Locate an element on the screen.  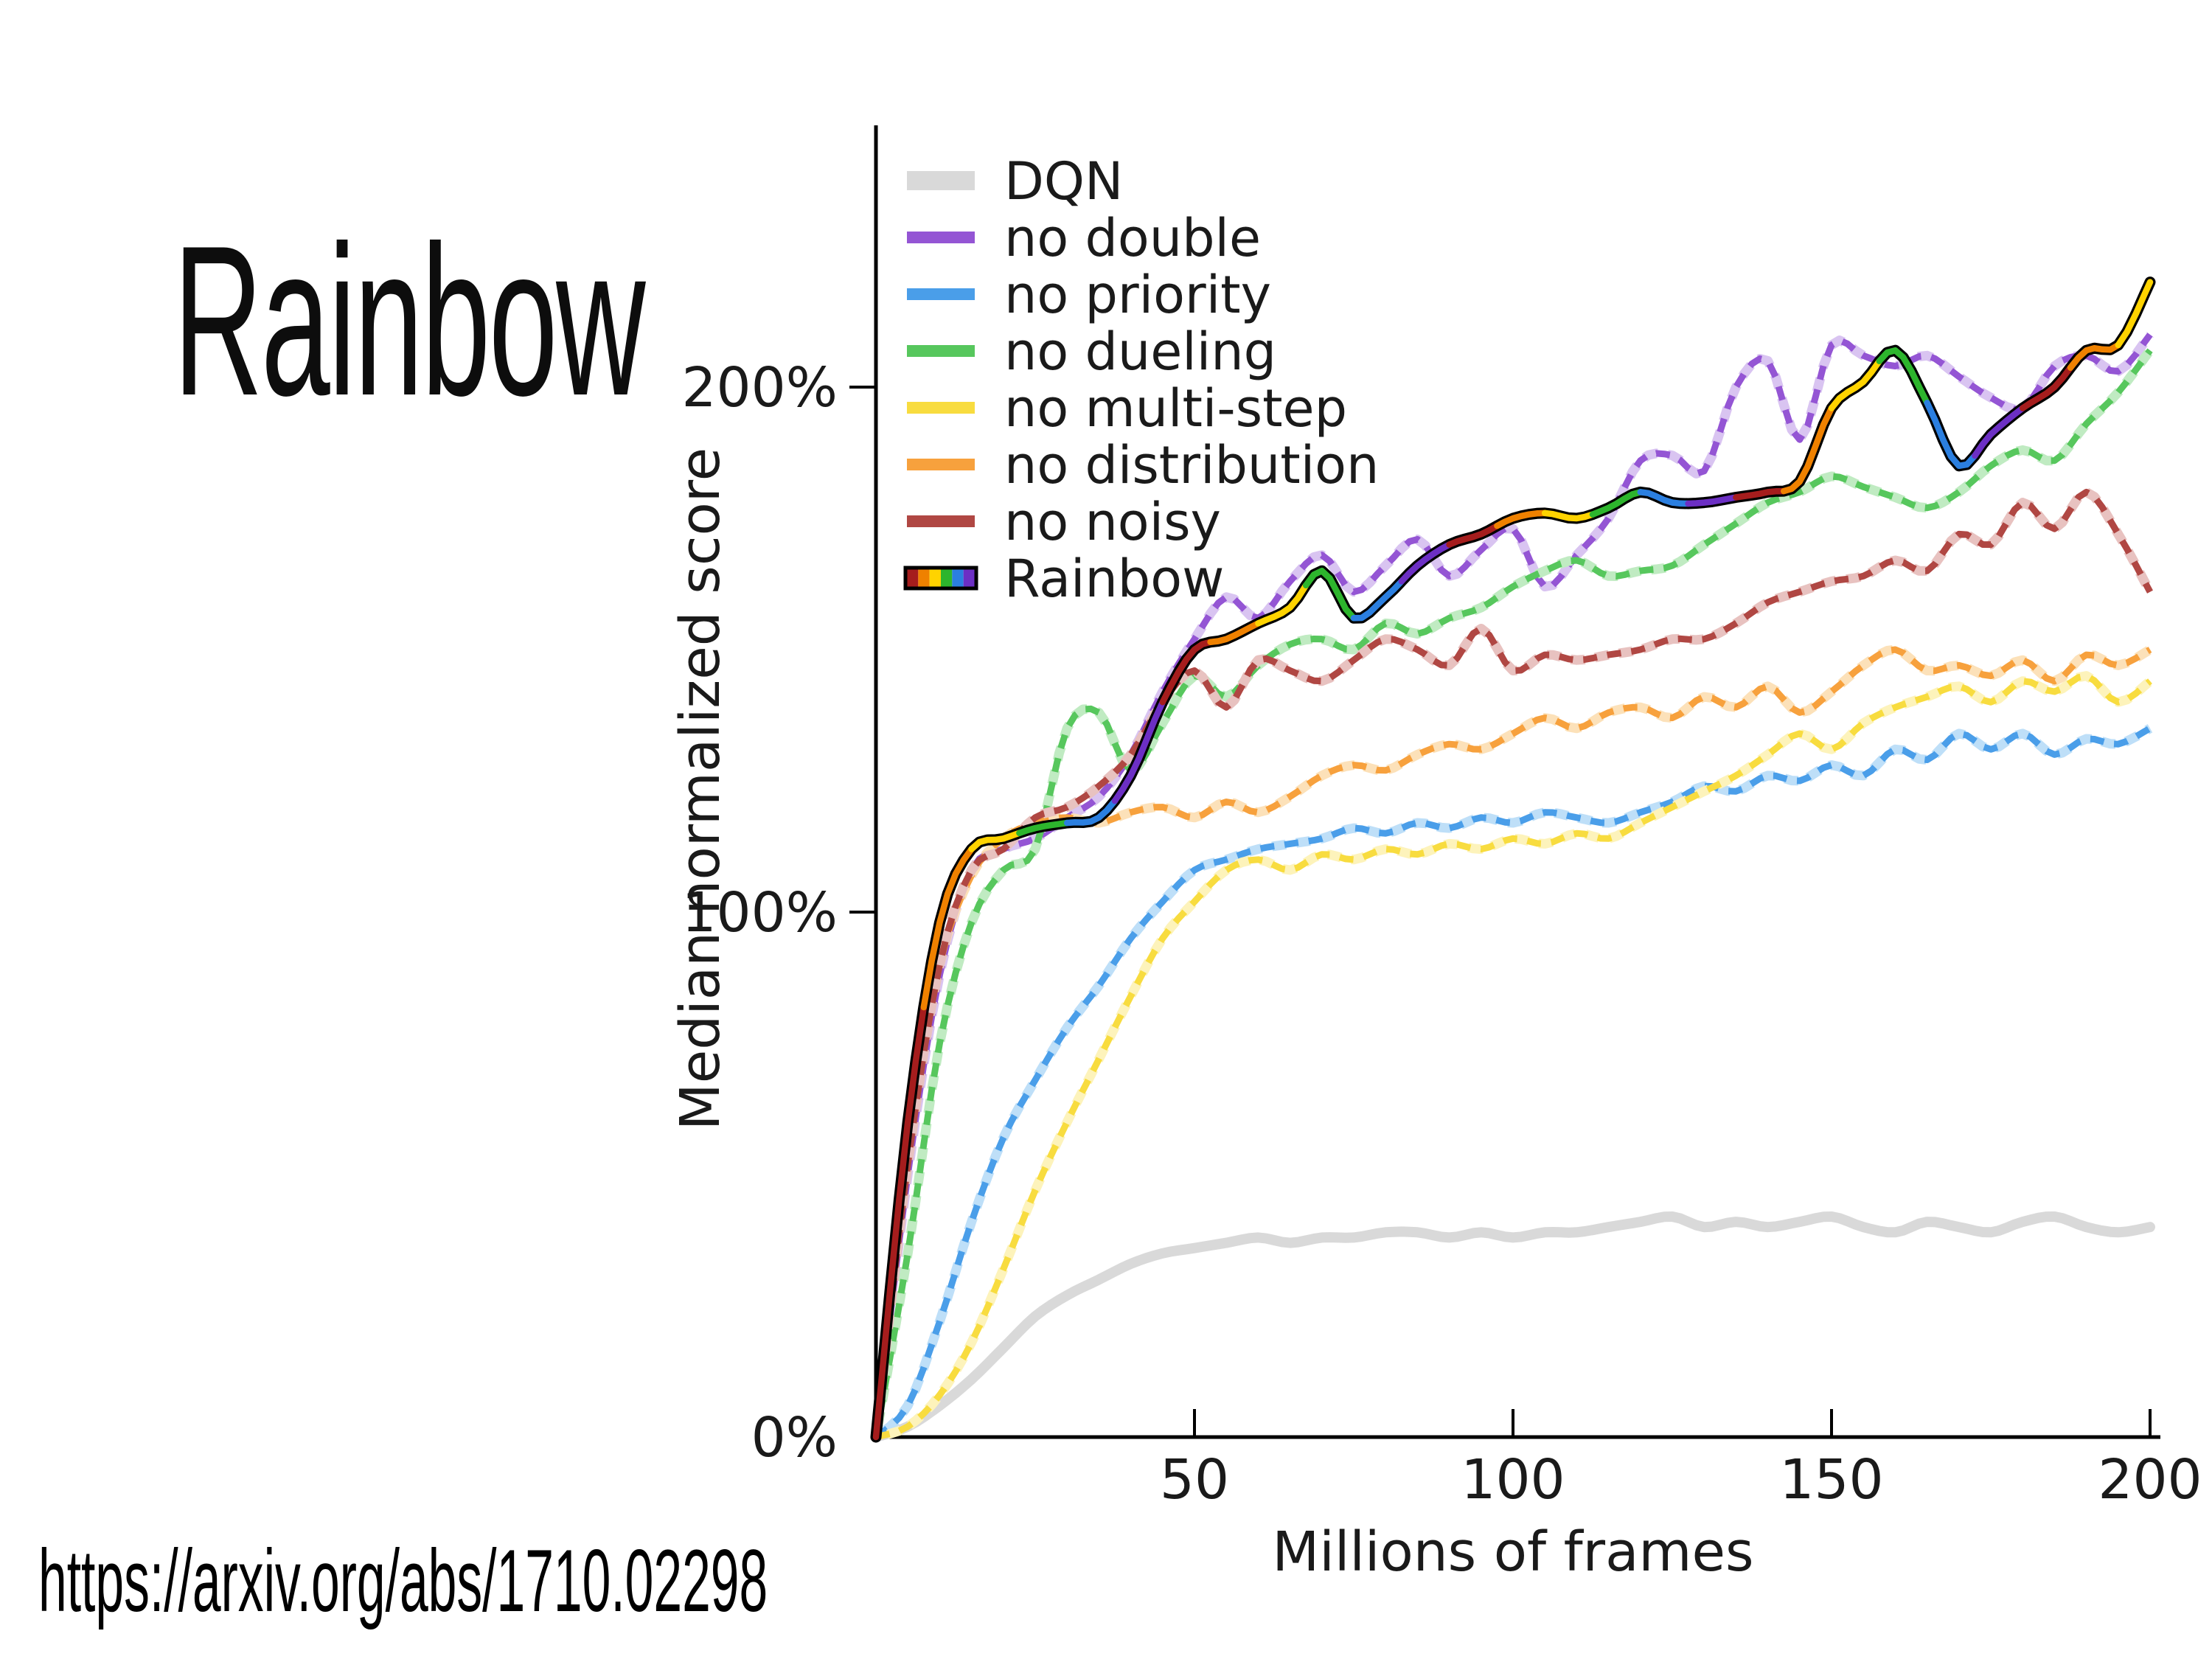
legend-label: no multi-step is located at coordinates (1175, 408).